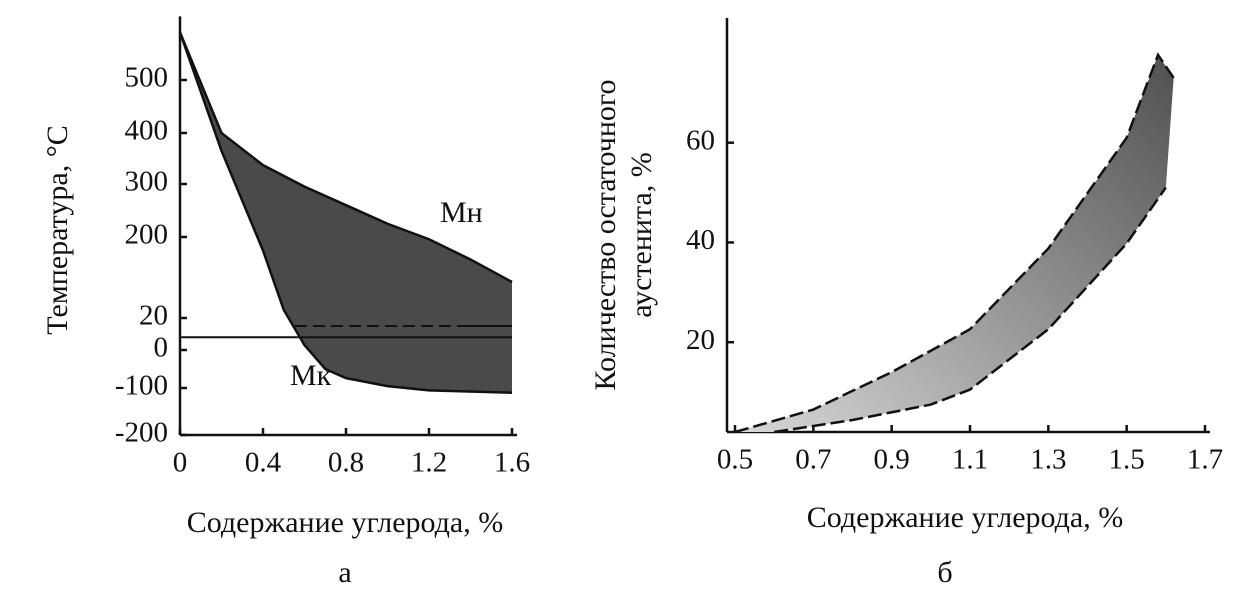 This screenshot has width=1241, height=607. I want to click on x-tick-label: 0.8, so click(346, 463).